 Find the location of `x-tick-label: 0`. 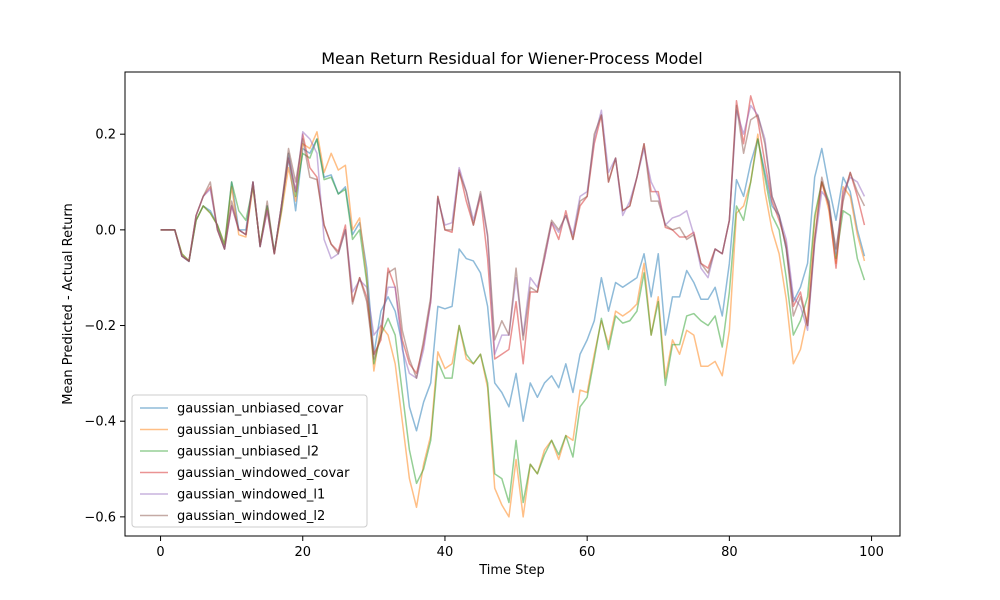

x-tick-label: 0 is located at coordinates (160, 552).